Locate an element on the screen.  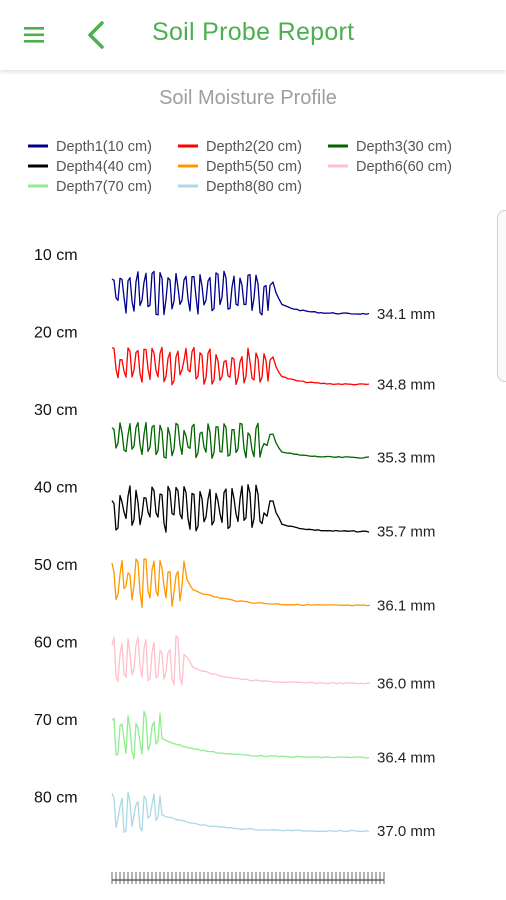
y-tick-label: 70 cm is located at coordinates (56, 720).